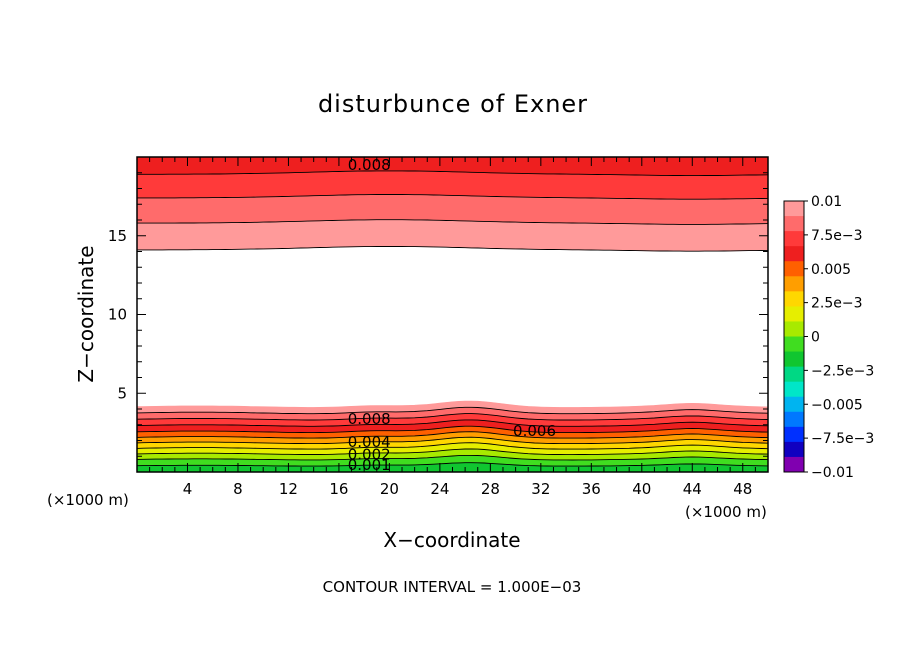 The width and height of the screenshot is (904, 654). What do you see at coordinates (641, 489) in the screenshot?
I see `x-tick-label: 40` at bounding box center [641, 489].